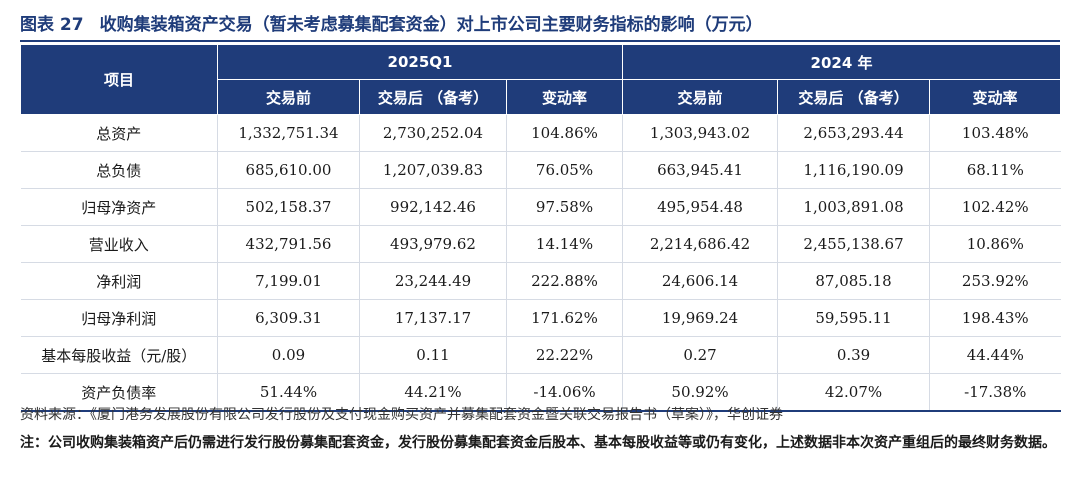  Describe the element at coordinates (119, 281) in the screenshot. I see `row-label: 净利润` at that location.